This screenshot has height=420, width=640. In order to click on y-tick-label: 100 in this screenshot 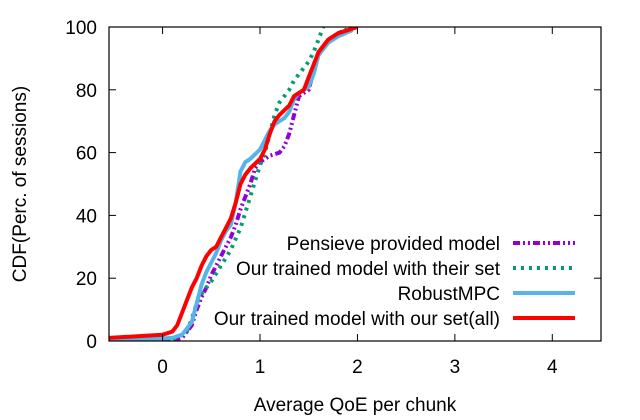, I will do `click(81, 28)`.